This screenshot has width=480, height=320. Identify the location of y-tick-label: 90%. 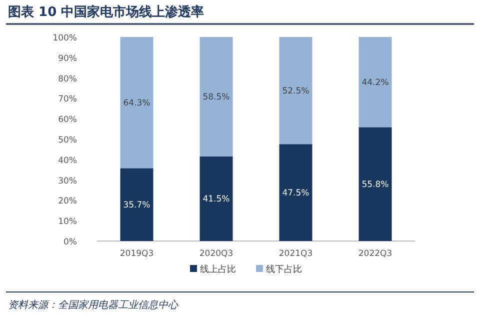
(67, 59).